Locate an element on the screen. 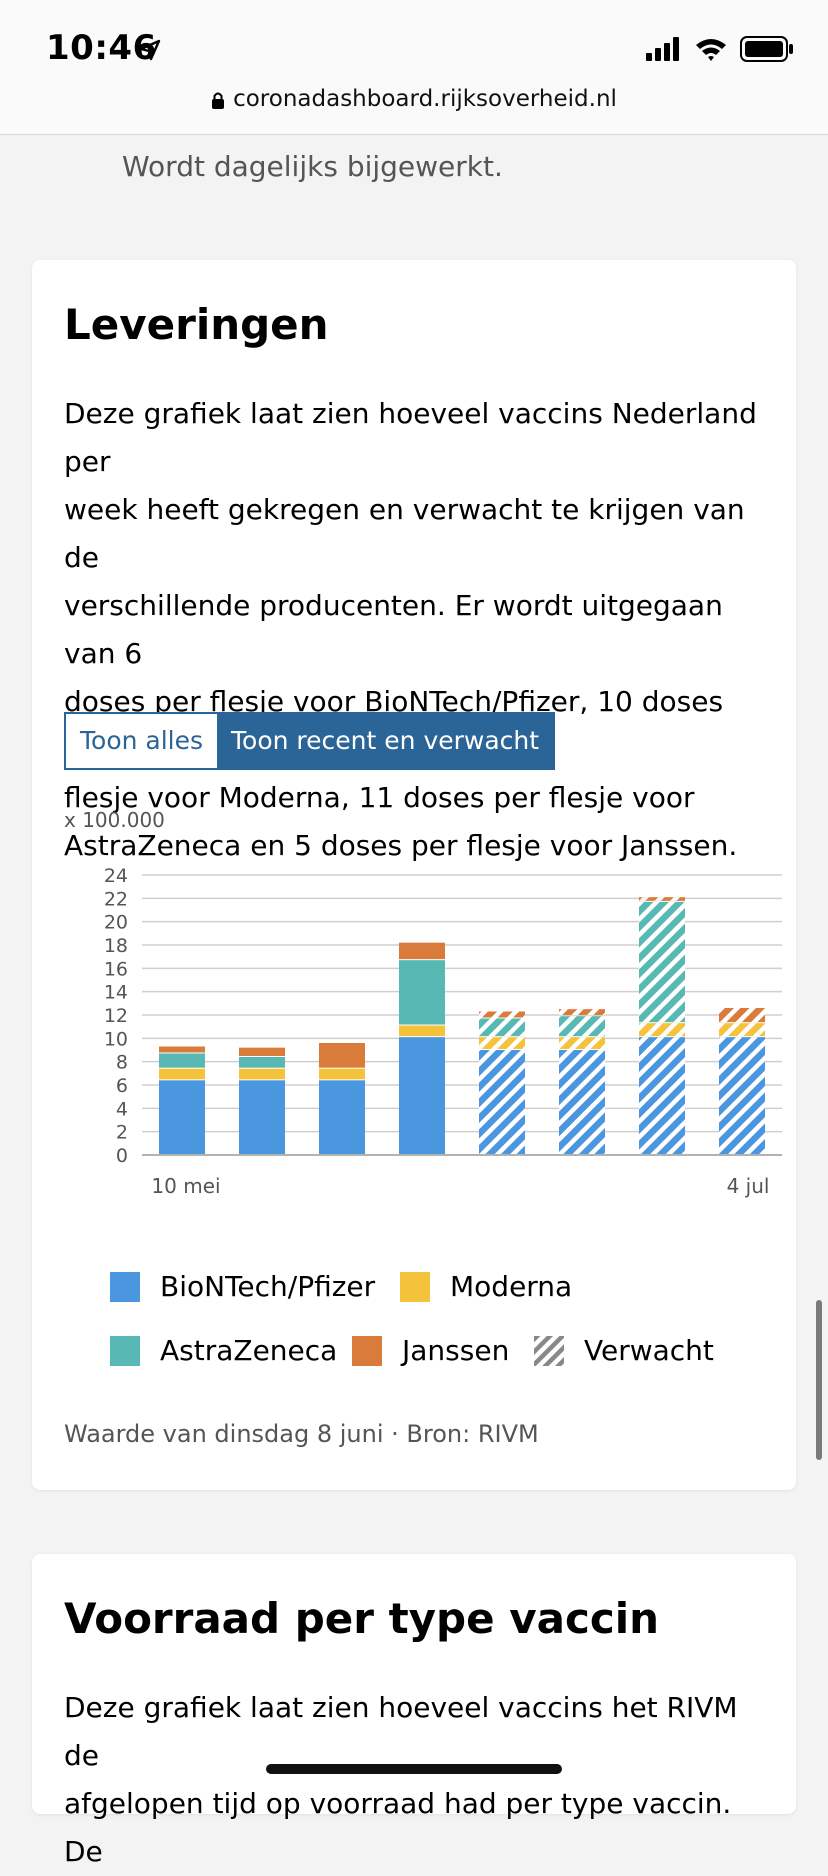 This screenshot has width=828, height=1876. legend-label: Verwacht is located at coordinates (649, 1350).